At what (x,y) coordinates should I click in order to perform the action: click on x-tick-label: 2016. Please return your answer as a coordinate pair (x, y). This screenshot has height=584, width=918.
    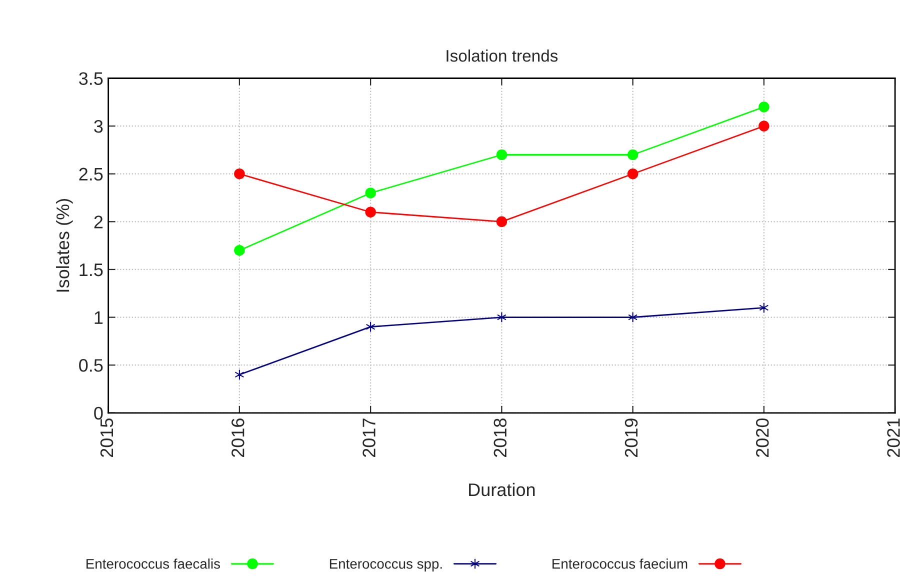
    Looking at the image, I should click on (238, 438).